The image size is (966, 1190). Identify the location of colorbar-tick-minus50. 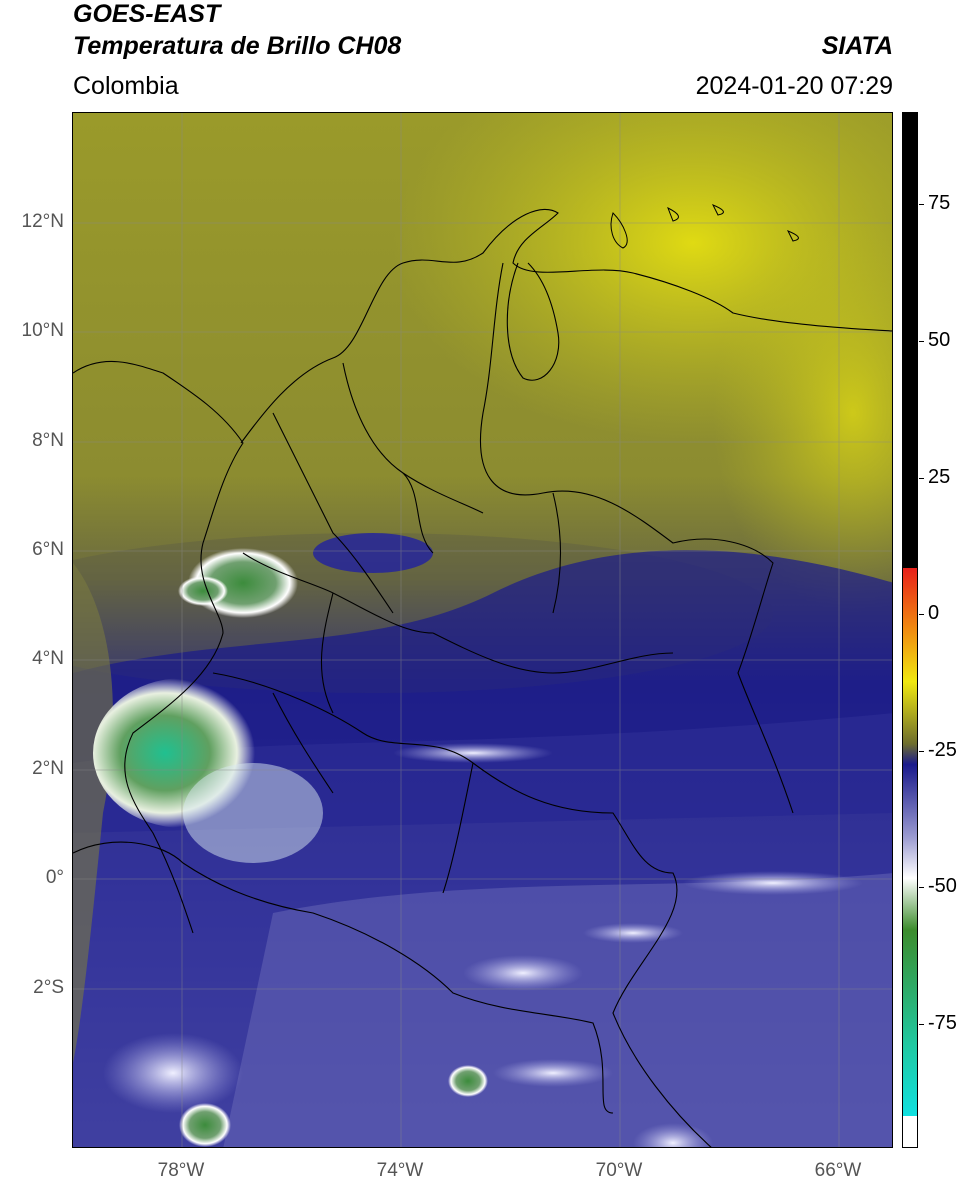
(921, 887).